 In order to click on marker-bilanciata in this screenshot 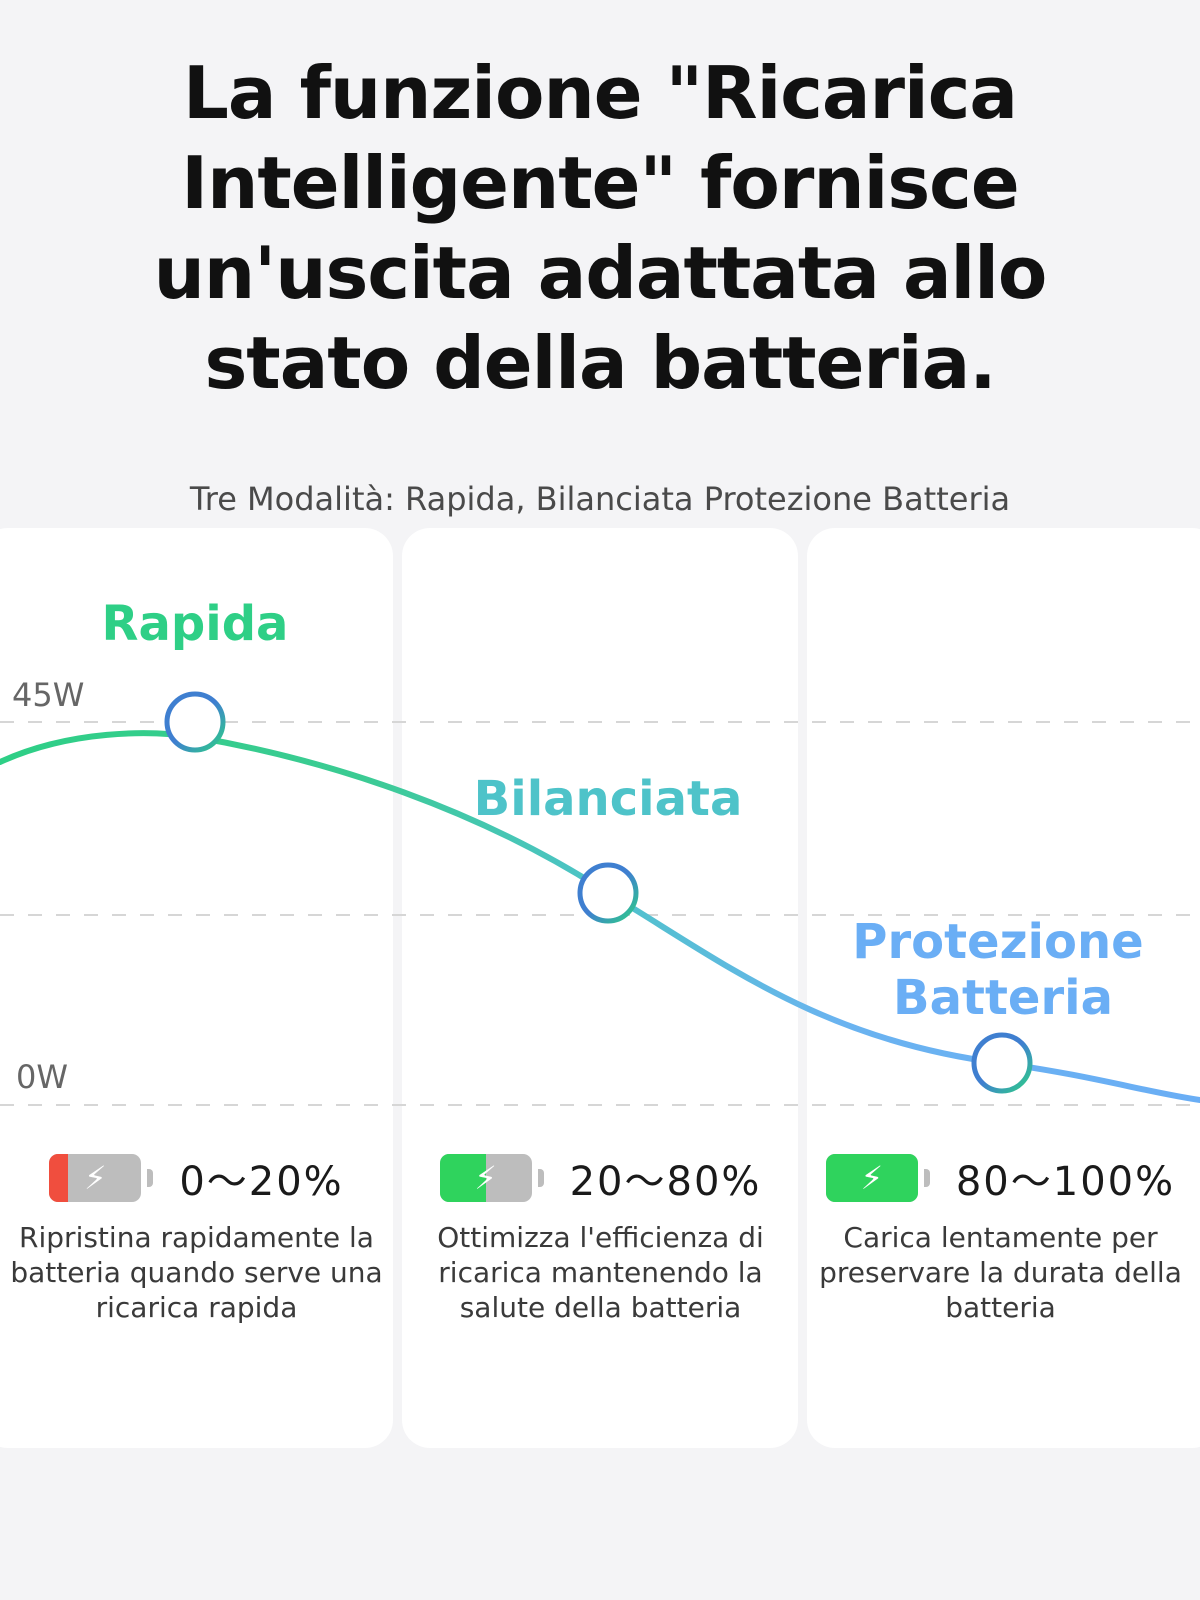, I will do `click(608, 893)`.